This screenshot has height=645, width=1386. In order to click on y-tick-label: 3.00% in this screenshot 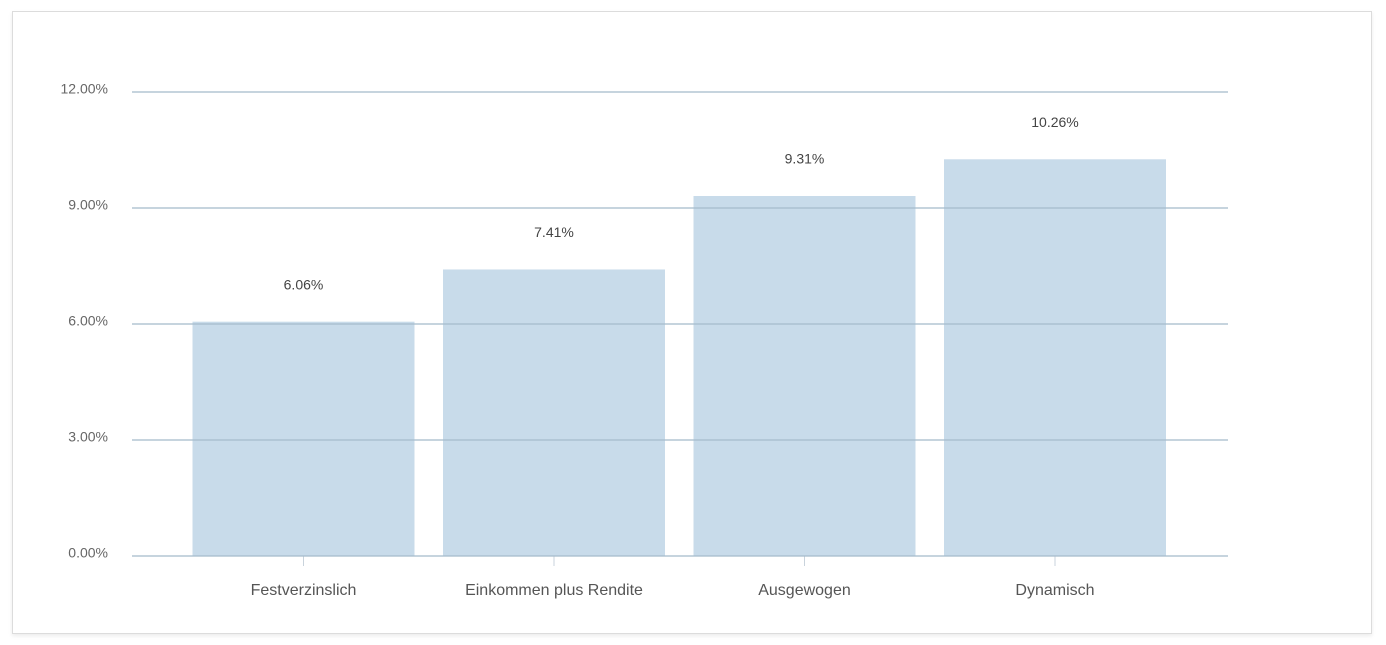, I will do `click(88, 437)`.